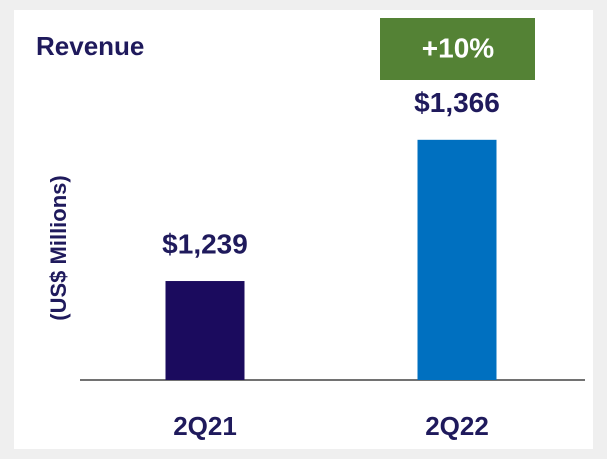 The height and width of the screenshot is (459, 607). I want to click on x-tick-label: 2Q21, so click(205, 426).